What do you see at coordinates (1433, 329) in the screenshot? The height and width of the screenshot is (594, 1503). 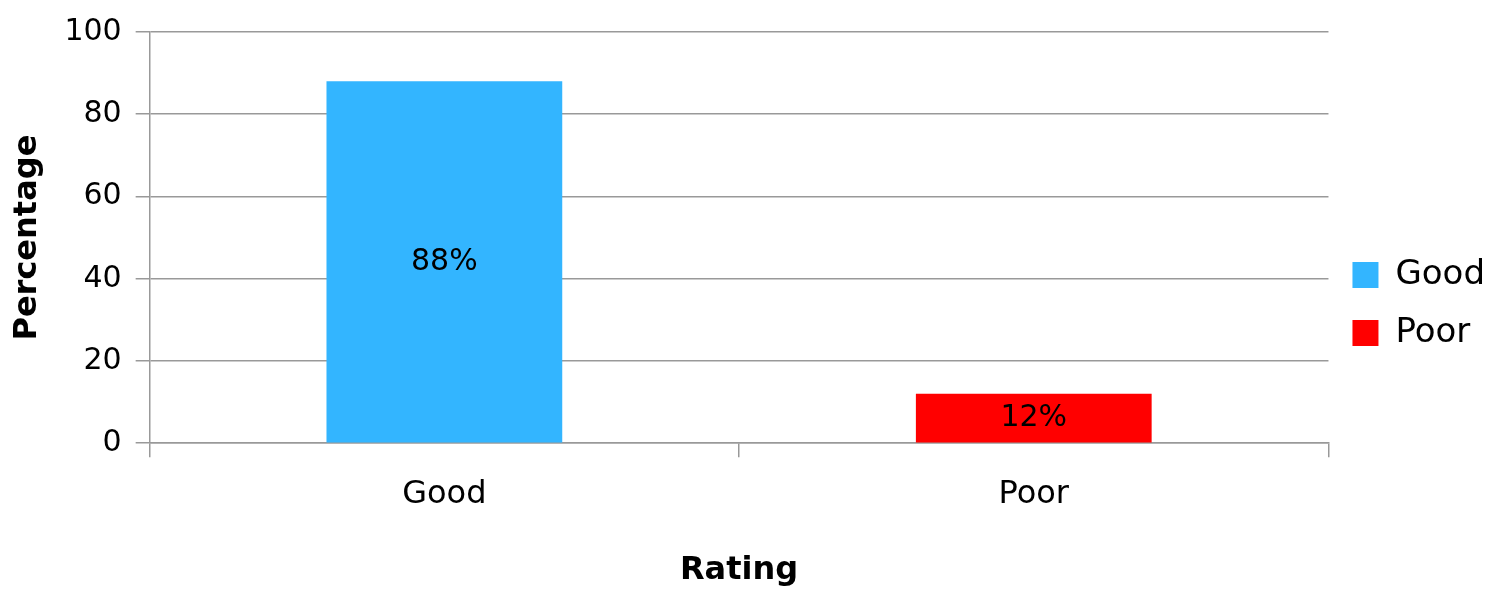 I see `legend-label: Poor` at bounding box center [1433, 329].